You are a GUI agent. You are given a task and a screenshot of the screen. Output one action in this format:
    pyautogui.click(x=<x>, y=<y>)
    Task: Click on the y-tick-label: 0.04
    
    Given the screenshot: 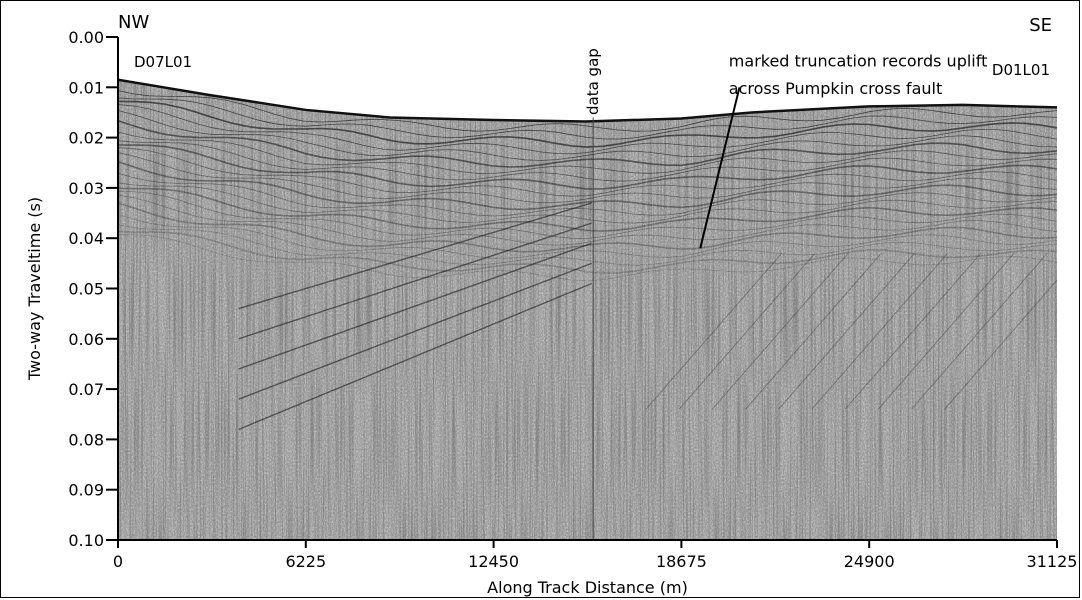 What is the action you would take?
    pyautogui.click(x=86, y=238)
    